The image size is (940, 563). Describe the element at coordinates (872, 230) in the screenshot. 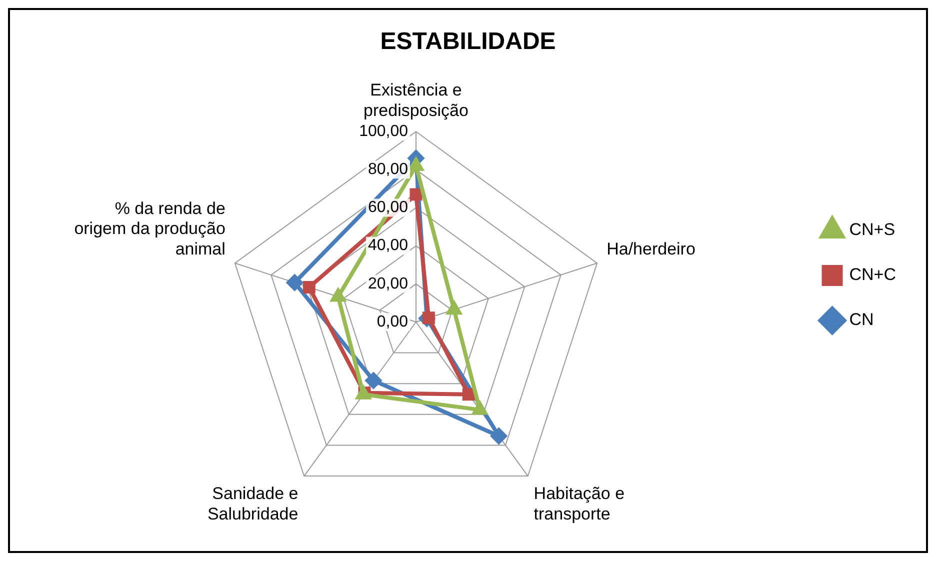

I see `legend-label: CN+S` at that location.